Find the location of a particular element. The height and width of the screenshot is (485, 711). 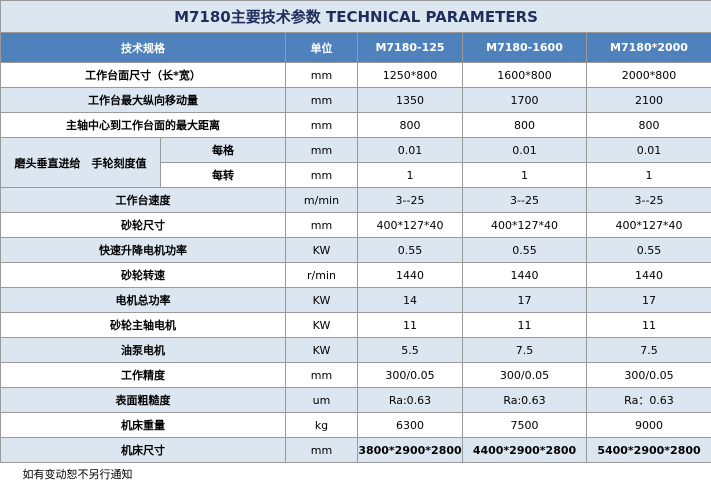

header-cell: 单位 is located at coordinates (321, 47).